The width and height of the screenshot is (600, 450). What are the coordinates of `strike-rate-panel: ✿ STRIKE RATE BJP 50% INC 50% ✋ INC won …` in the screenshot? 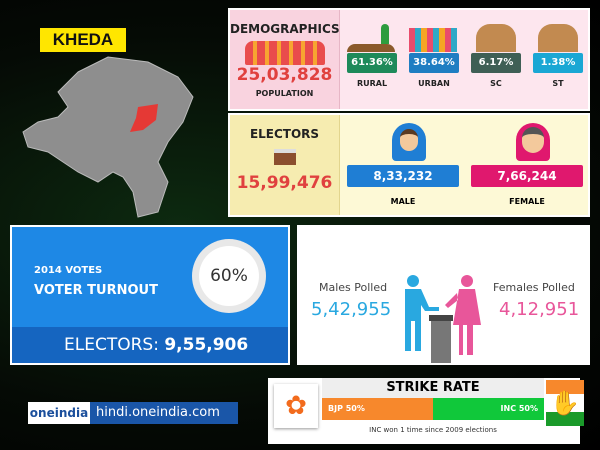 It's located at (426, 411).